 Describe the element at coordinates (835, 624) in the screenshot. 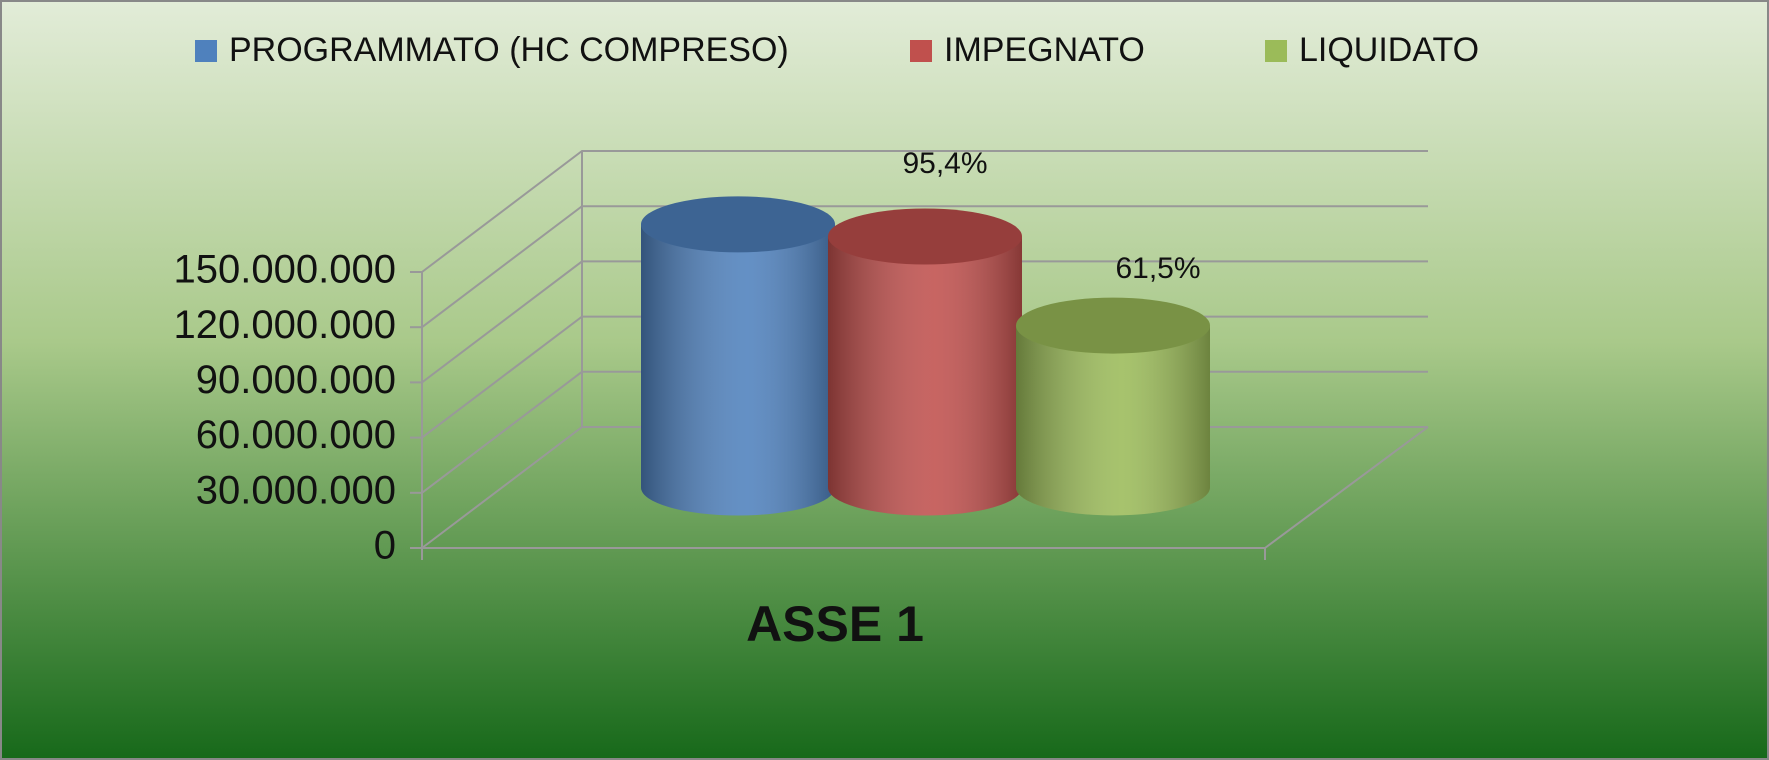

I see `chart-title: ASSE 1` at that location.